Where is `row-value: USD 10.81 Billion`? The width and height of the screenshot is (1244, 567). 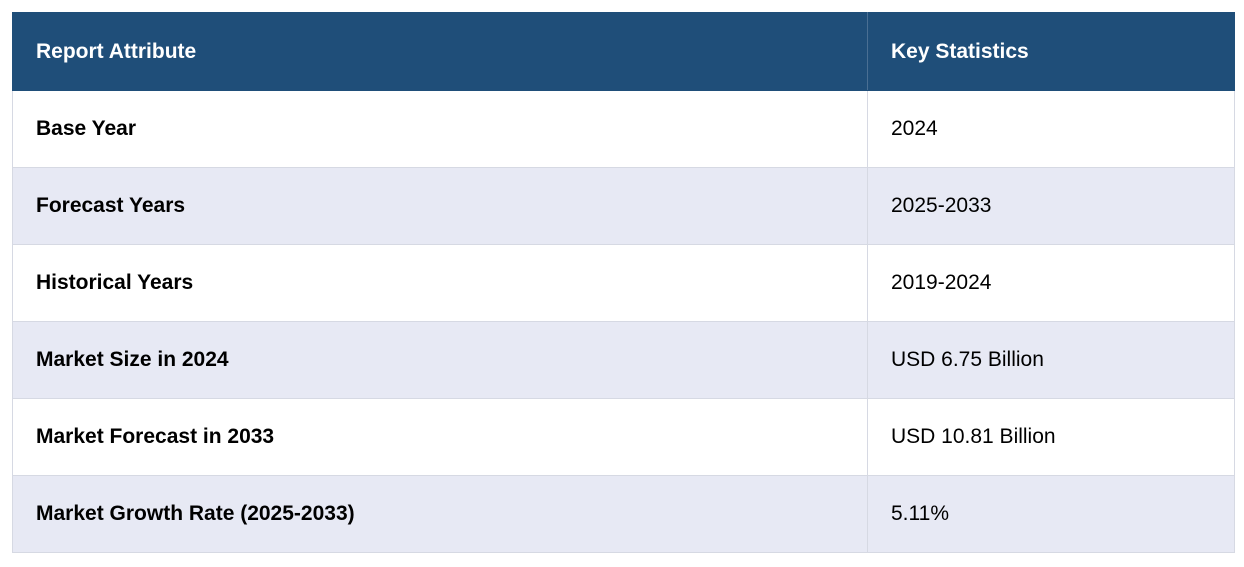 row-value: USD 10.81 Billion is located at coordinates (1051, 437).